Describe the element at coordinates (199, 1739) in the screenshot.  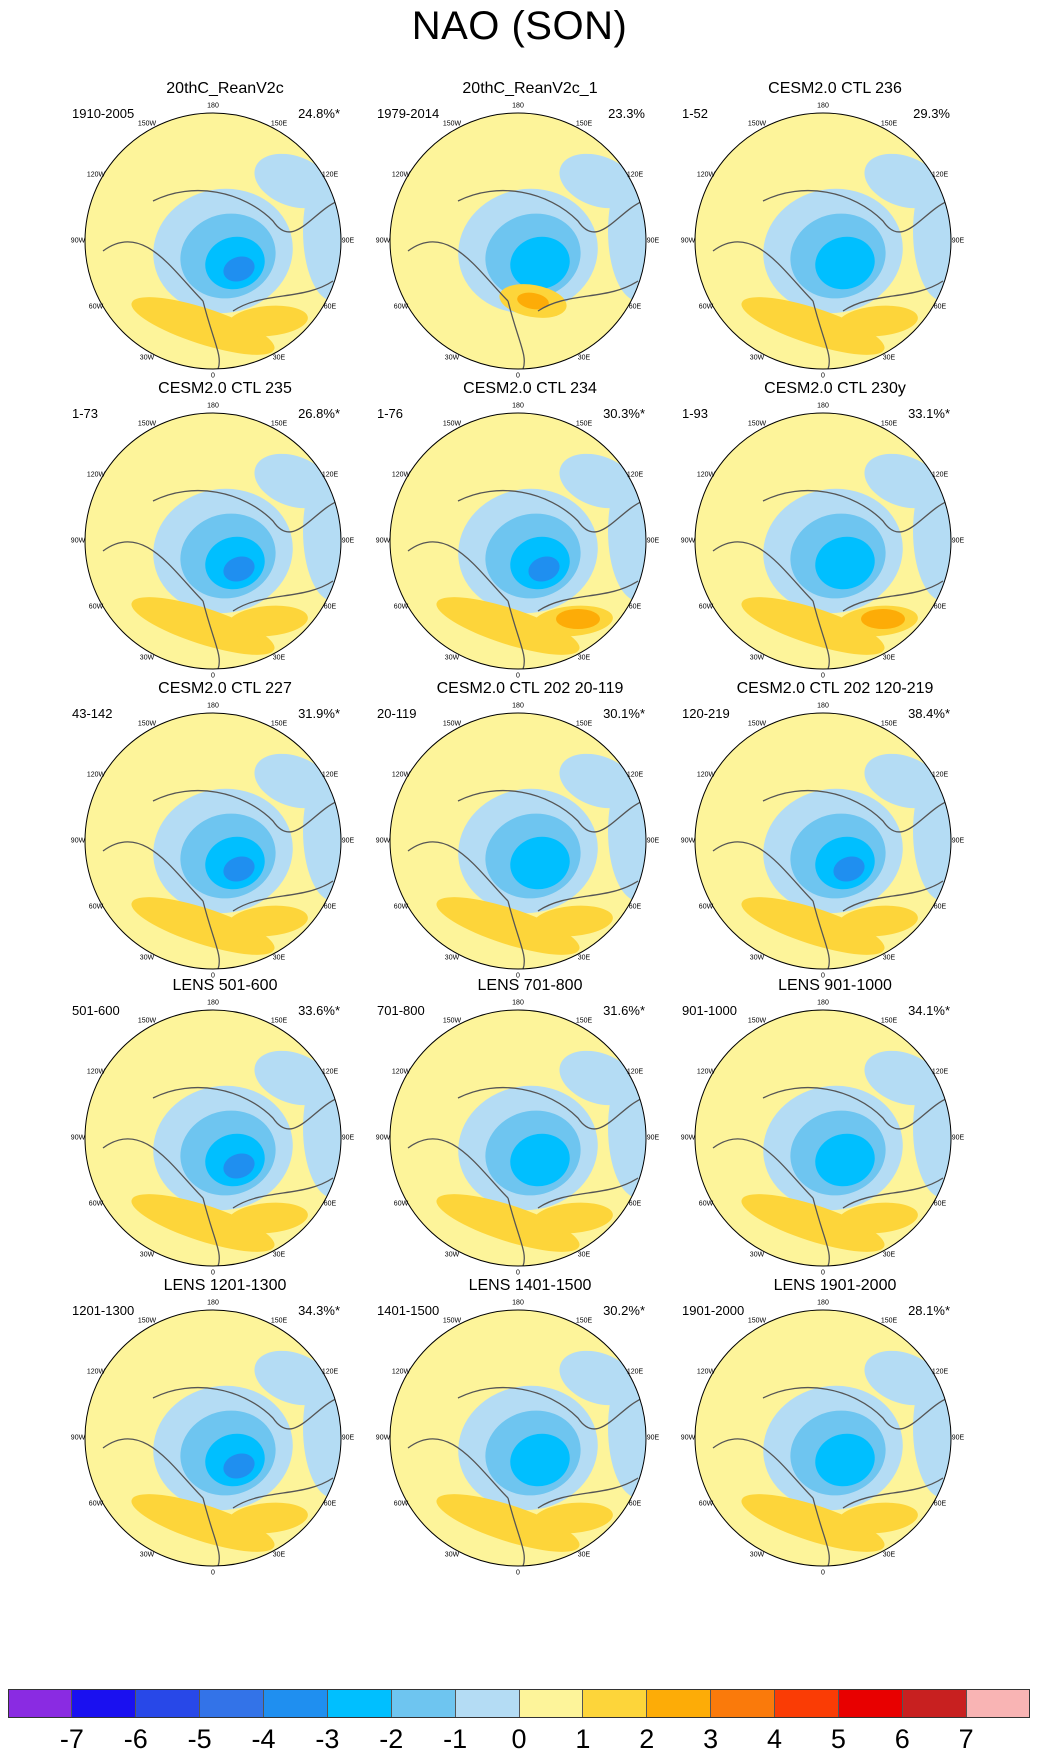
I see `colorbar-label: -5` at that location.